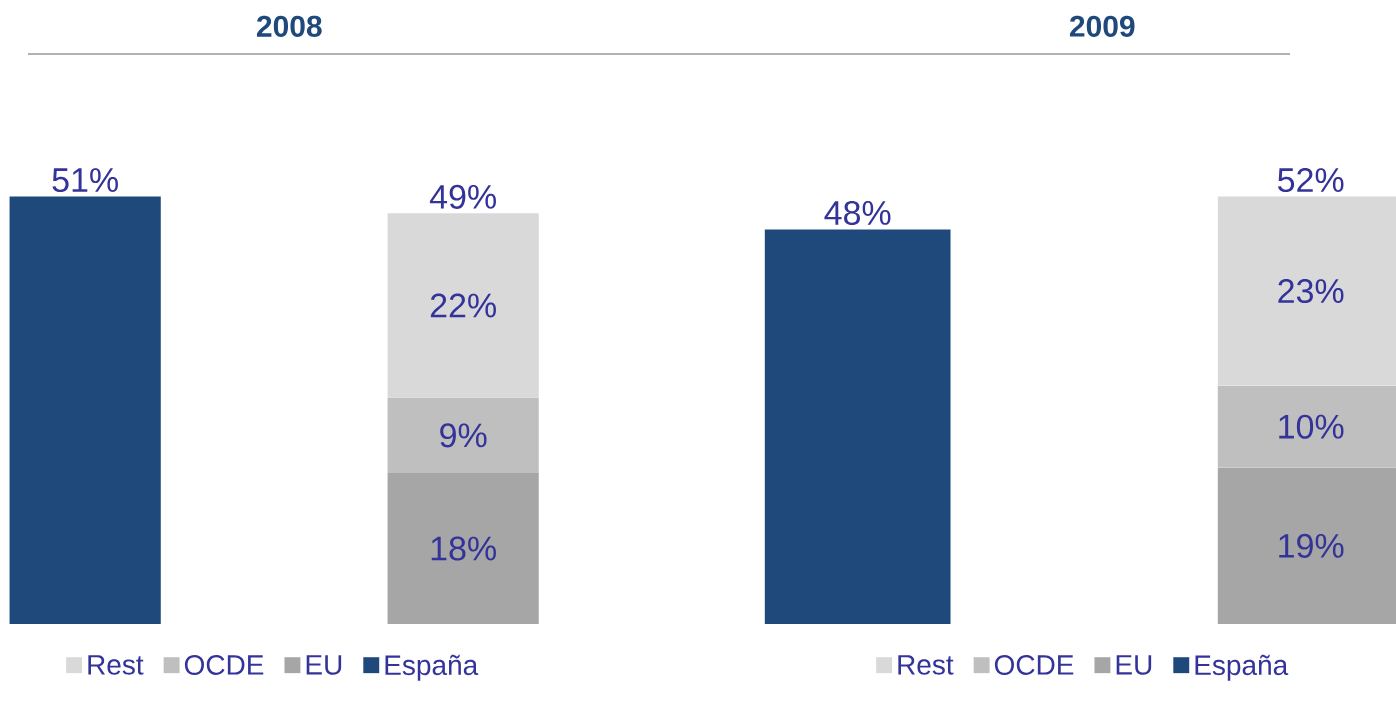 Image resolution: width=1396 pixels, height=710 pixels. Describe the element at coordinates (1311, 545) in the screenshot. I see `data-label: 19%` at that location.